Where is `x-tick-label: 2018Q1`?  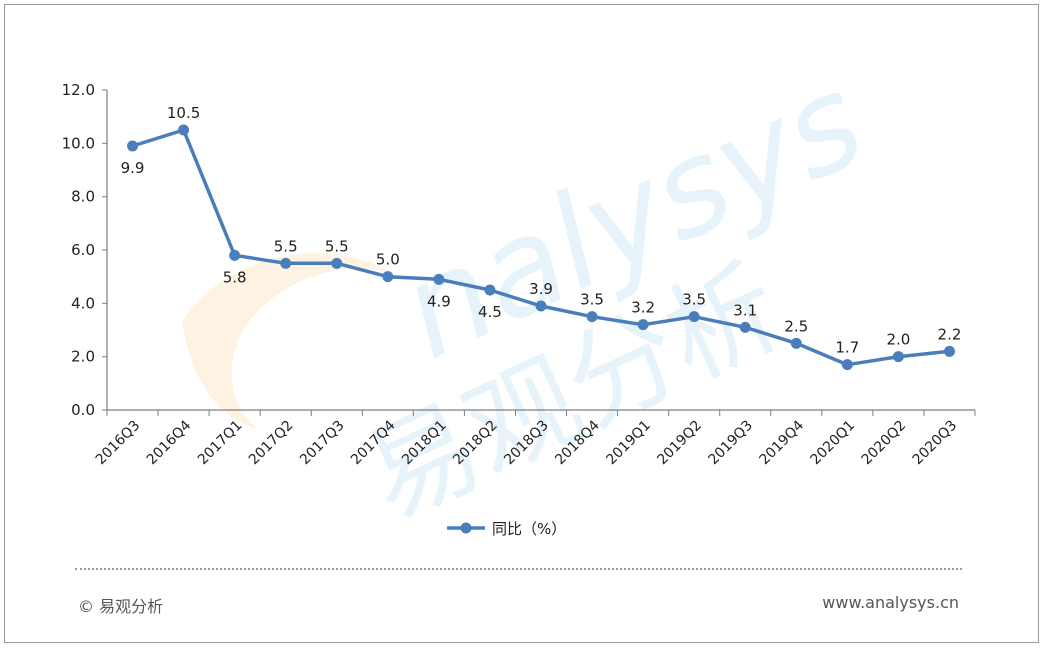 x-tick-label: 2018Q1 is located at coordinates (424, 443).